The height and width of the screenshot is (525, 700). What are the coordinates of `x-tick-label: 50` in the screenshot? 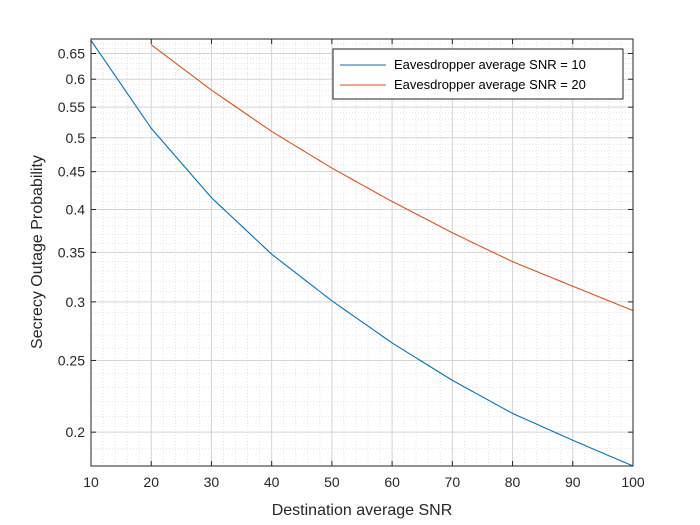 It's located at (332, 482).